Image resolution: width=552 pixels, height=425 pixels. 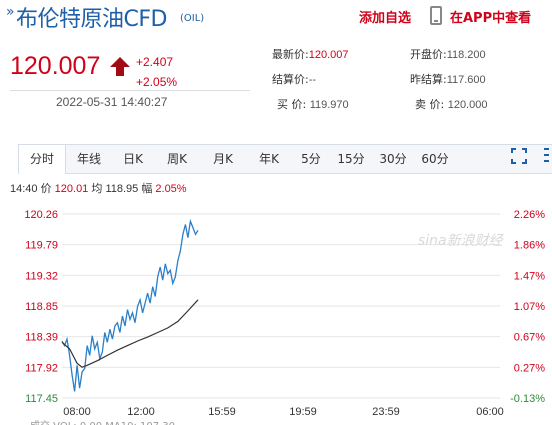 What do you see at coordinates (285, 159) in the screenshot?
I see `period-tabs: 分时 年线 日K 周K 月K 年K 5分 15分 30分 60分` at bounding box center [285, 159].